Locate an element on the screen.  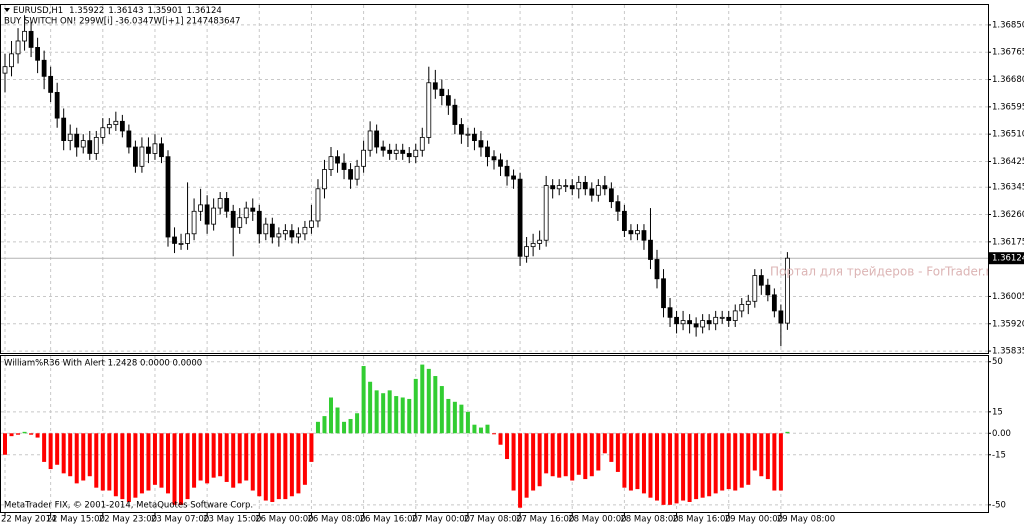
y-tick-label: 50 is located at coordinates (997, 362).